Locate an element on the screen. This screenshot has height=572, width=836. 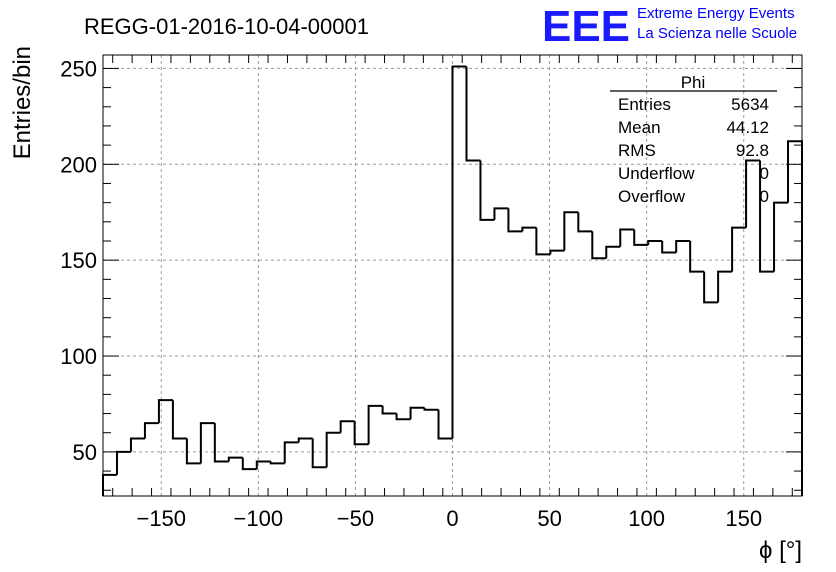
stats-value-underflow: 0 is located at coordinates (764, 173).